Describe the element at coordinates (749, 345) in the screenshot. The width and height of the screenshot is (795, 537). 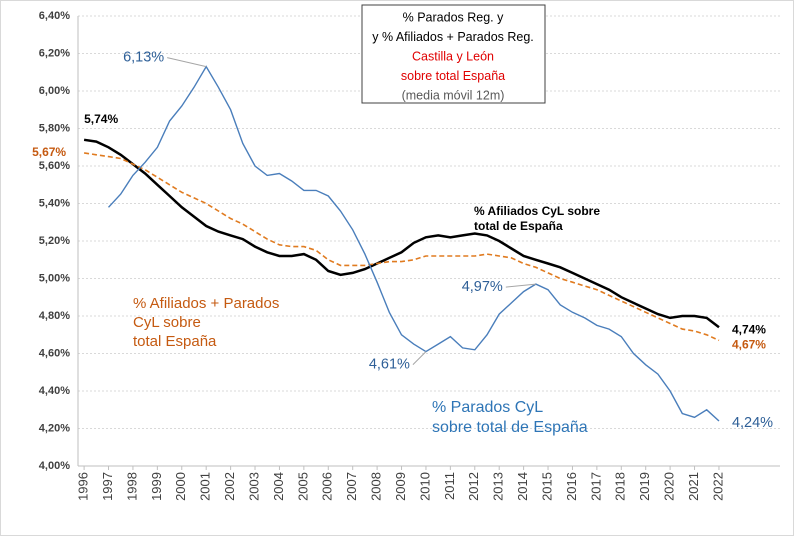
I see `data-label: 4,67%` at that location.